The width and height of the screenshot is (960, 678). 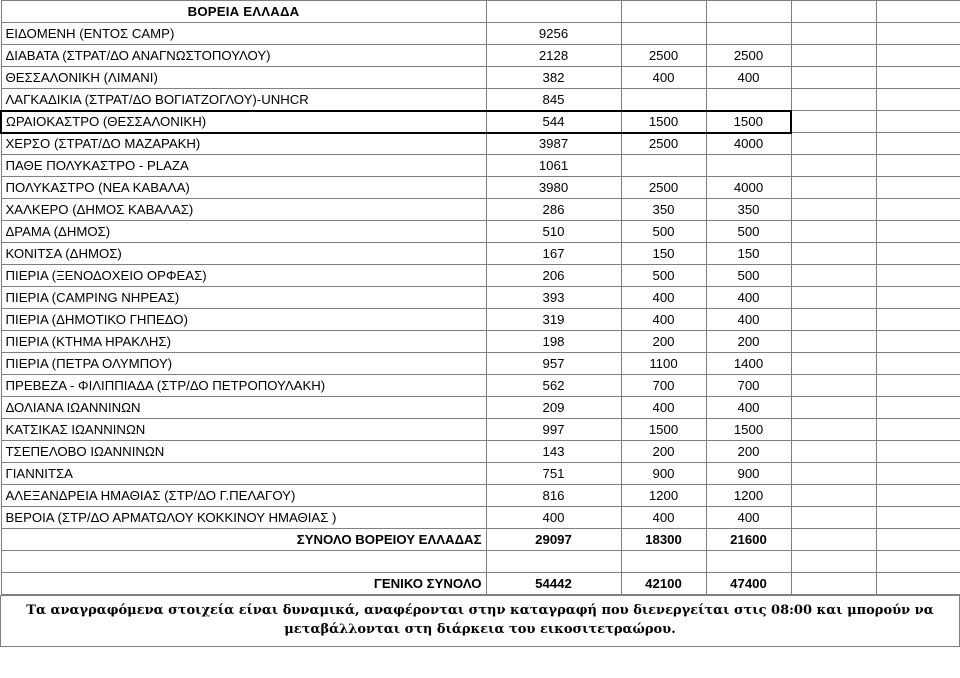 What do you see at coordinates (553, 583) in the screenshot?
I see `grand-total-row-value-1: 54442` at bounding box center [553, 583].